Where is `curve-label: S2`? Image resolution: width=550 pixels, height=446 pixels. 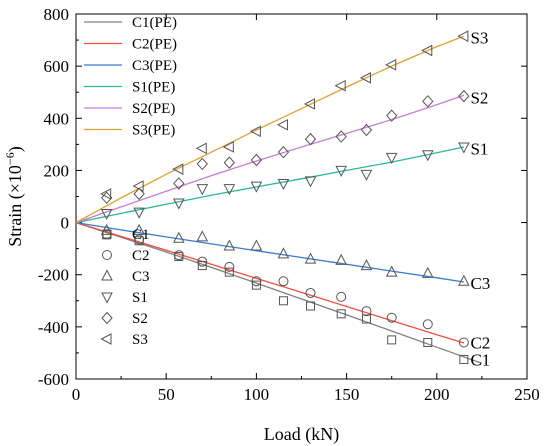
curve-label: S2 is located at coordinates (479, 97).